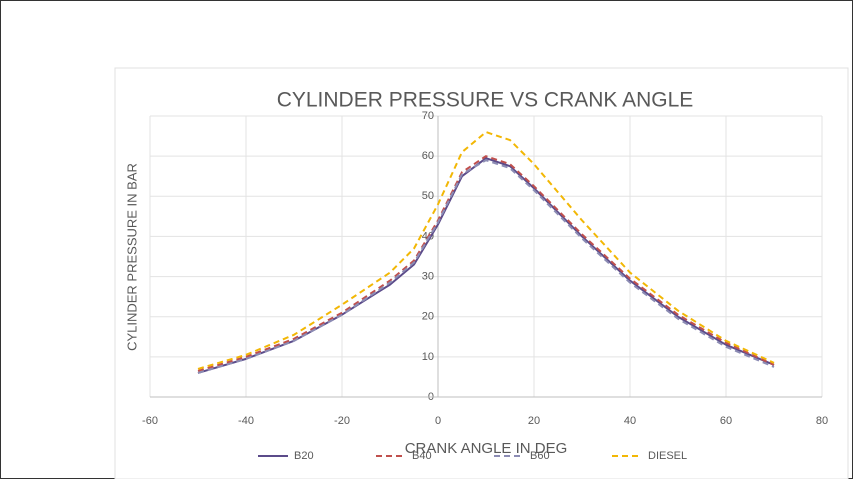 This screenshot has height=479, width=853. I want to click on y-tick-label: 60, so click(428, 156).